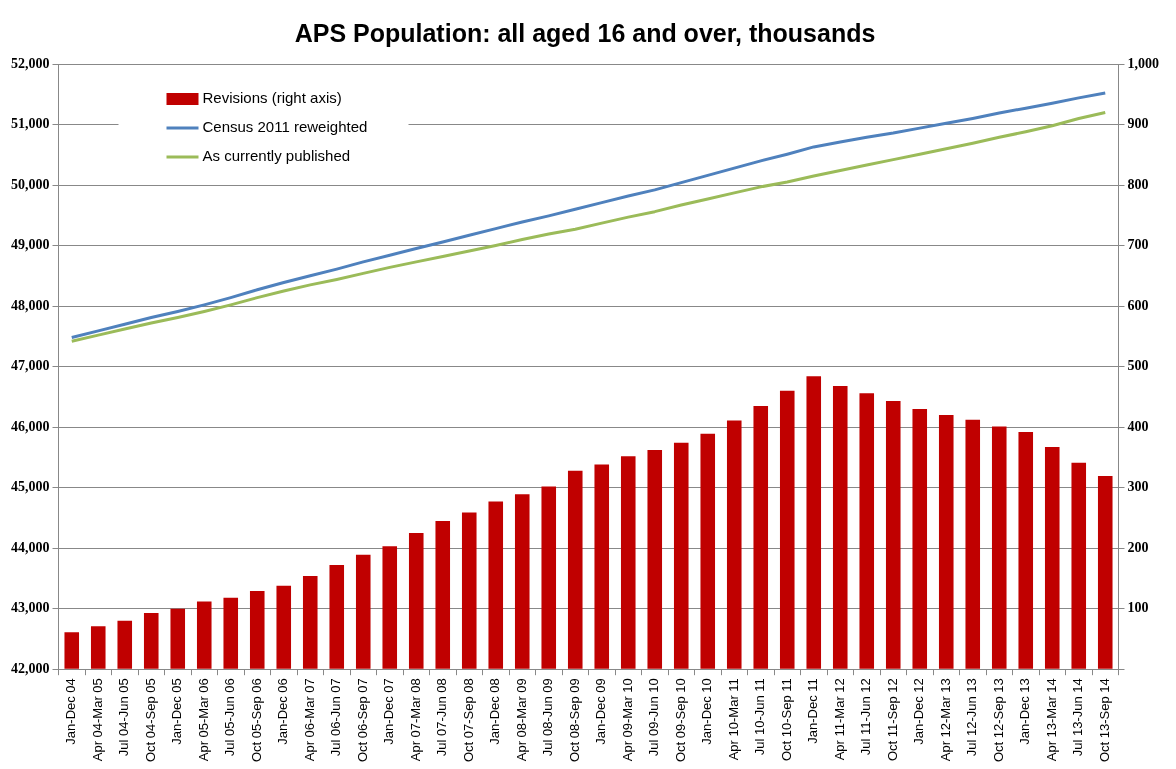 The width and height of the screenshot is (1176, 769). I want to click on x-tick-label: Apr 10-Mar 11, so click(733, 719).